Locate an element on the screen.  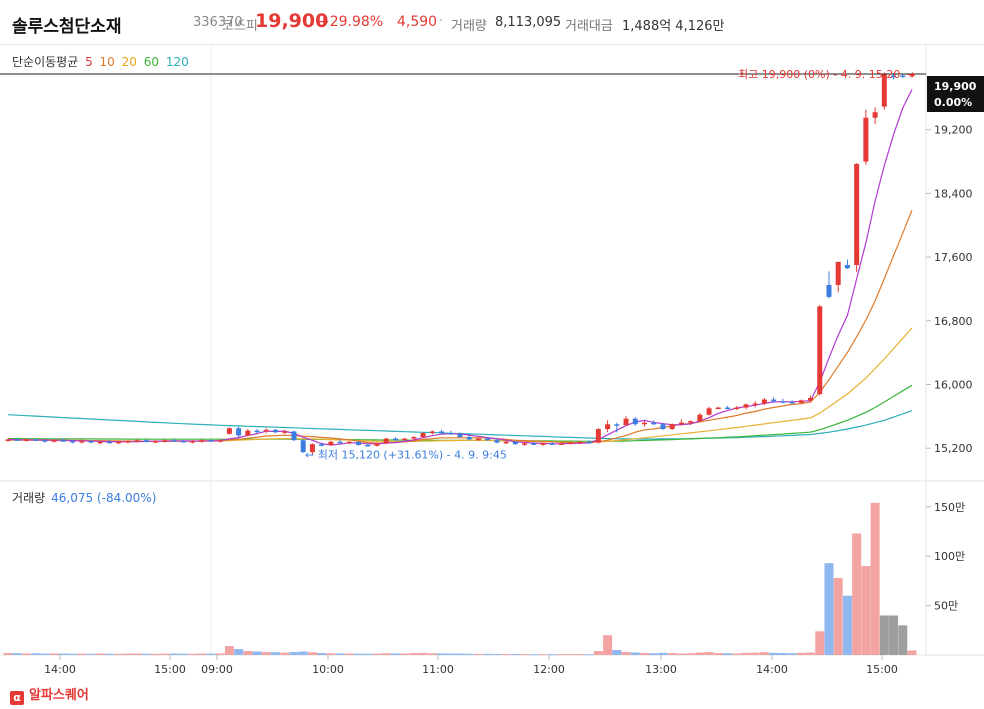
ma-legend-120: 120 is located at coordinates (177, 62).